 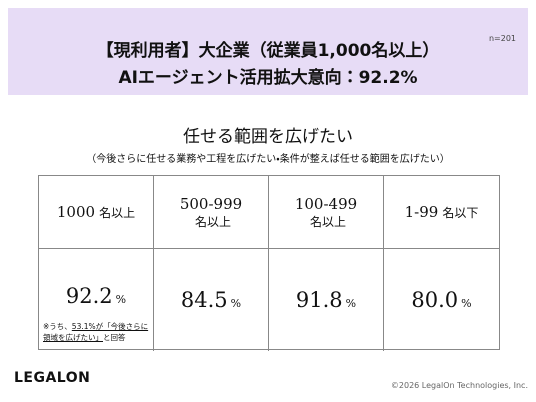 What do you see at coordinates (76, 212) in the screenshot?
I see `range-label: 1000` at bounding box center [76, 212].